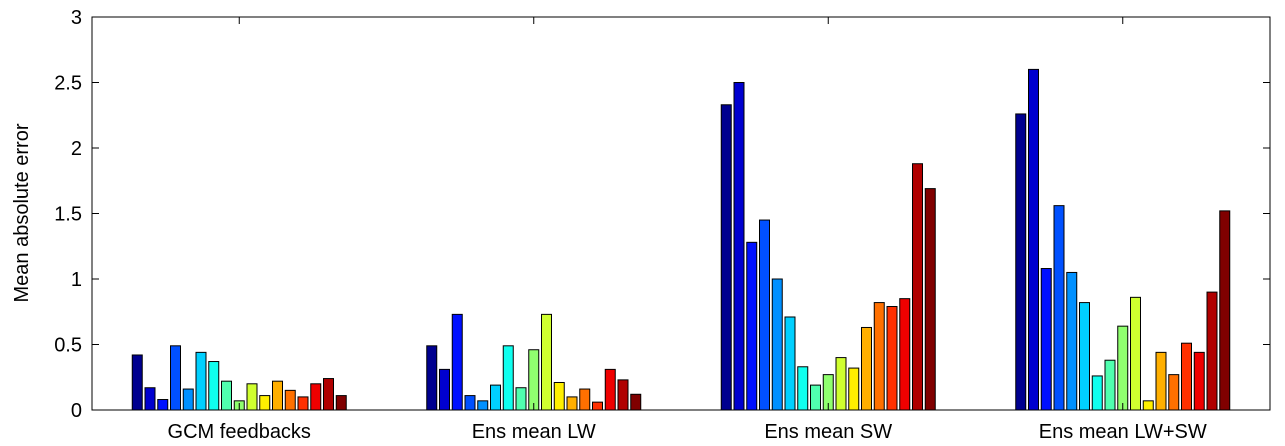 The width and height of the screenshot is (1285, 446). What do you see at coordinates (22, 212) in the screenshot?
I see `y-axis-label: Mean absolute error` at bounding box center [22, 212].